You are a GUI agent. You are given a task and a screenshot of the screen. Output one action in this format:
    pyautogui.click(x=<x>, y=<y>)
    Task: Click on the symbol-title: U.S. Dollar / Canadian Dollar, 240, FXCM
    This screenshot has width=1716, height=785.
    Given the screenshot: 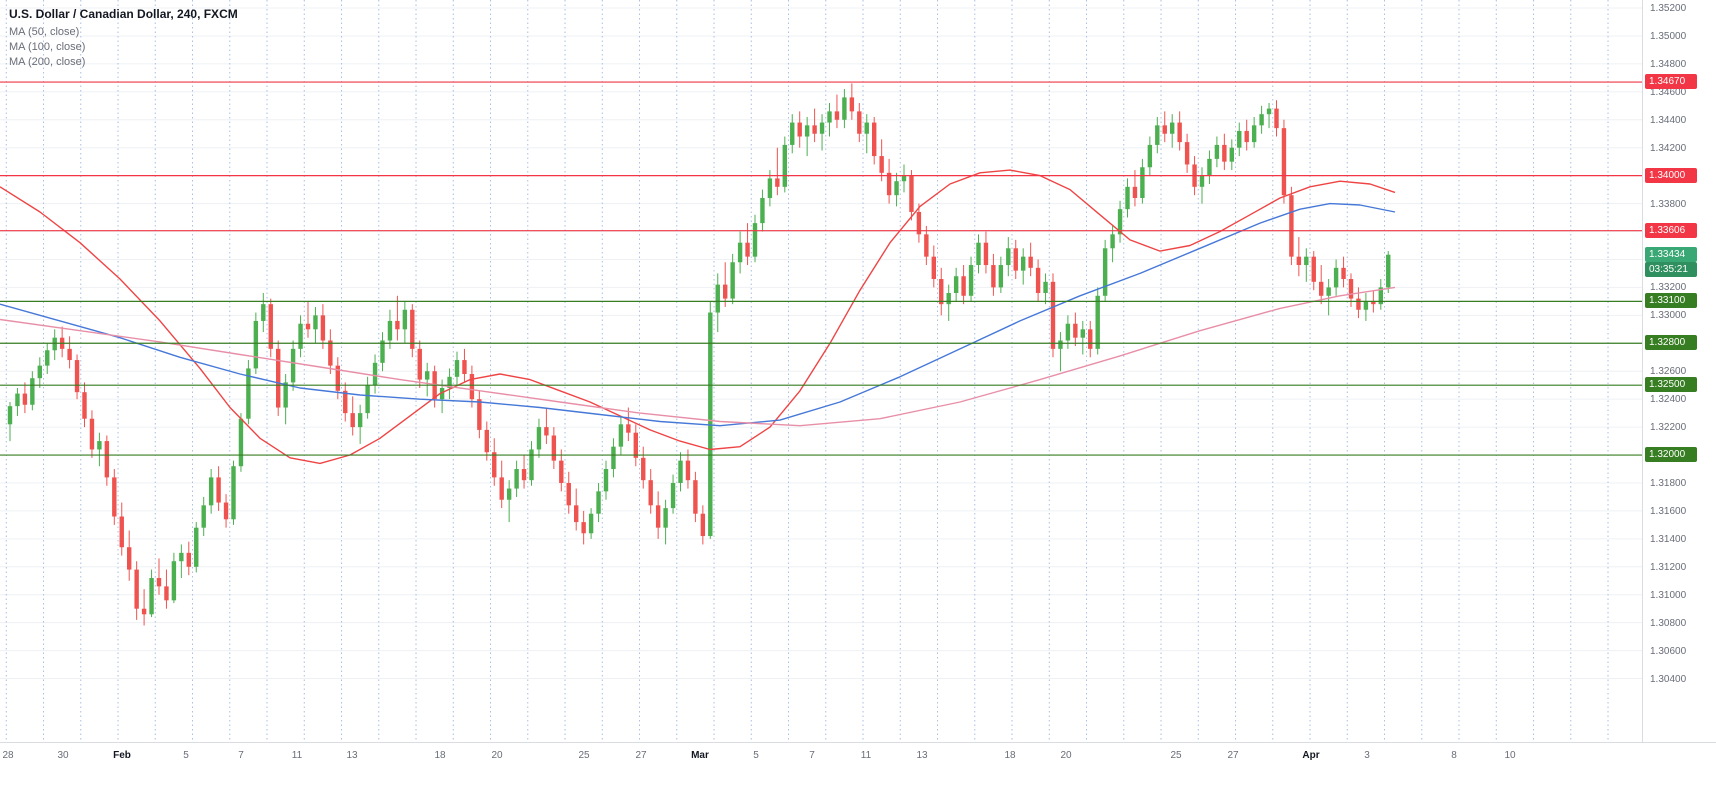 What is the action you would take?
    pyautogui.click(x=123, y=14)
    